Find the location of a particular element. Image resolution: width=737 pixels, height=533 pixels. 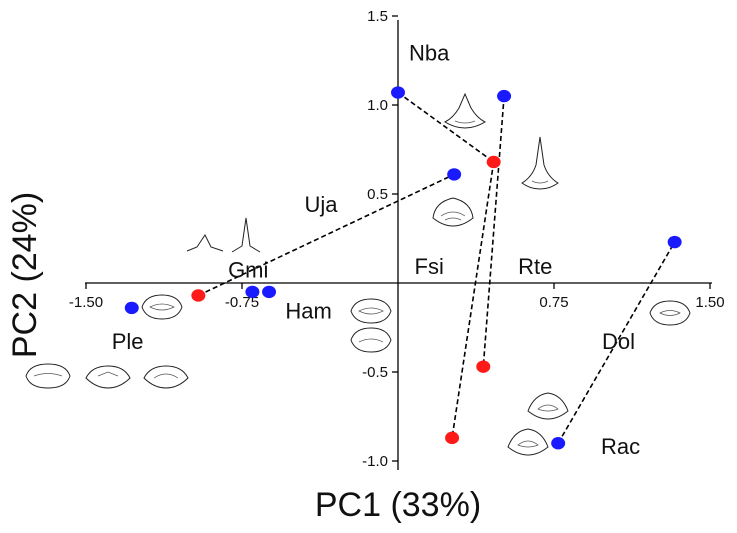

taxon-label: Nba is located at coordinates (429, 53).